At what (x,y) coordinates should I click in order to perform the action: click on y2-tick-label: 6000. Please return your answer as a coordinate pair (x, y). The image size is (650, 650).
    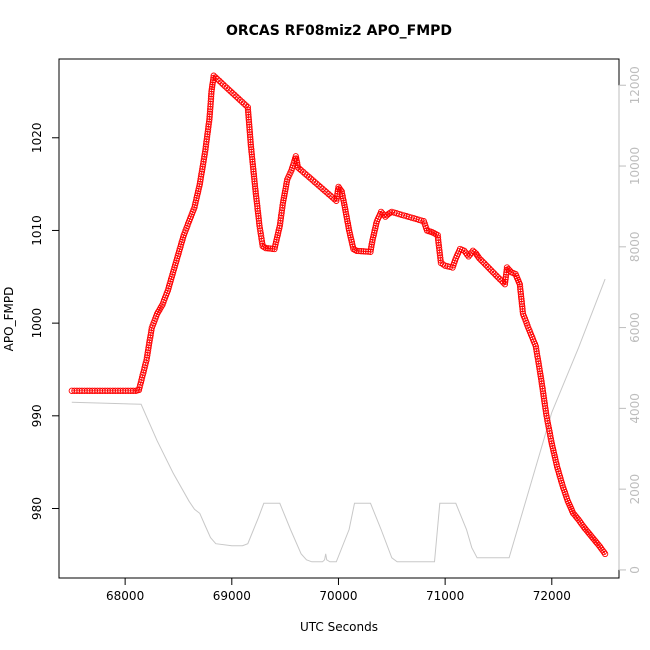
    Looking at the image, I should click on (635, 327).